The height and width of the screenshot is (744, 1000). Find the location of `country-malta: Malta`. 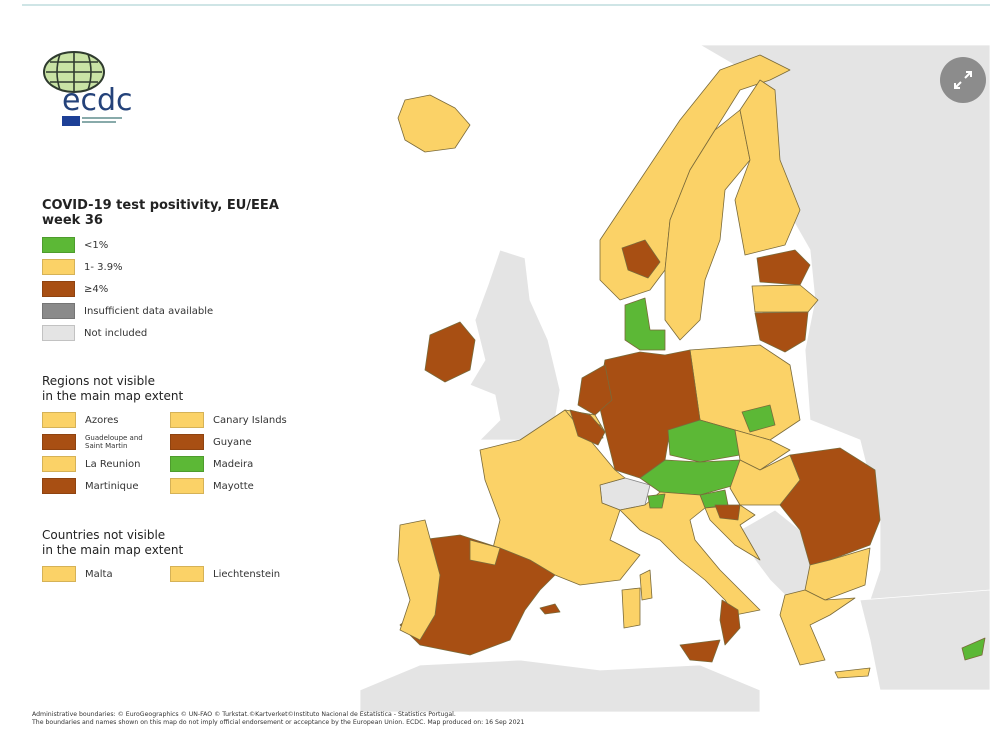

country-malta: Malta is located at coordinates (106, 574).